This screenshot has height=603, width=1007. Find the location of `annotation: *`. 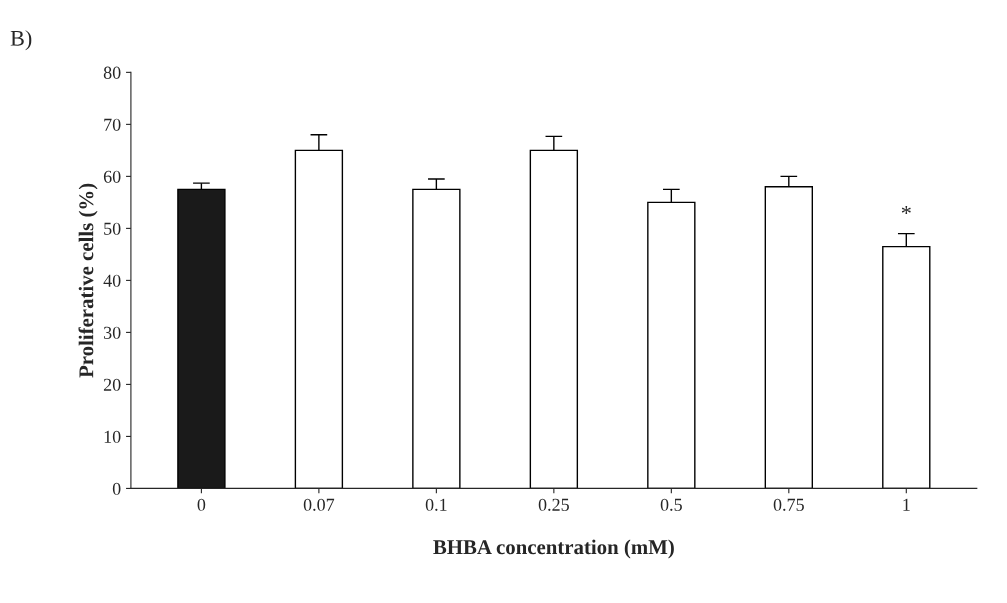

annotation: * is located at coordinates (906, 210).